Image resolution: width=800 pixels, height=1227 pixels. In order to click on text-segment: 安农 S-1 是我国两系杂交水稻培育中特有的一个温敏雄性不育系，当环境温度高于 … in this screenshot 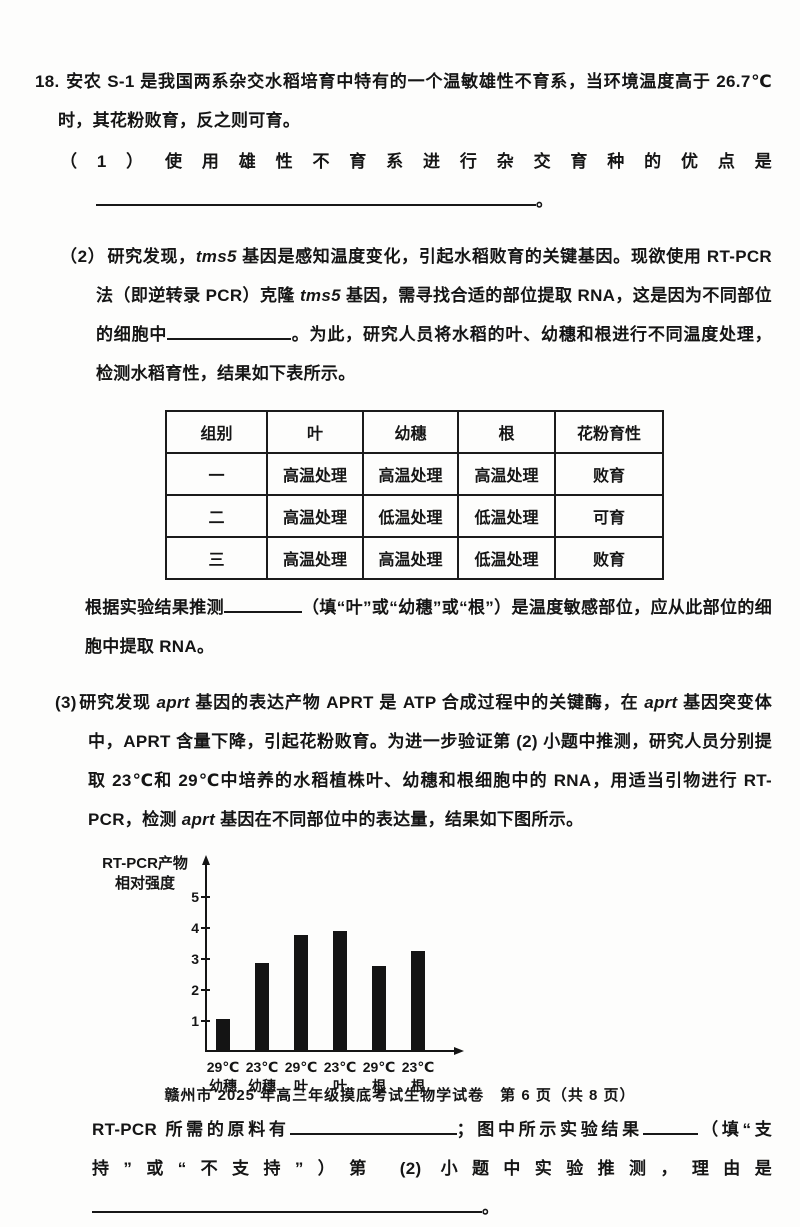, I will do `click(415, 101)`.